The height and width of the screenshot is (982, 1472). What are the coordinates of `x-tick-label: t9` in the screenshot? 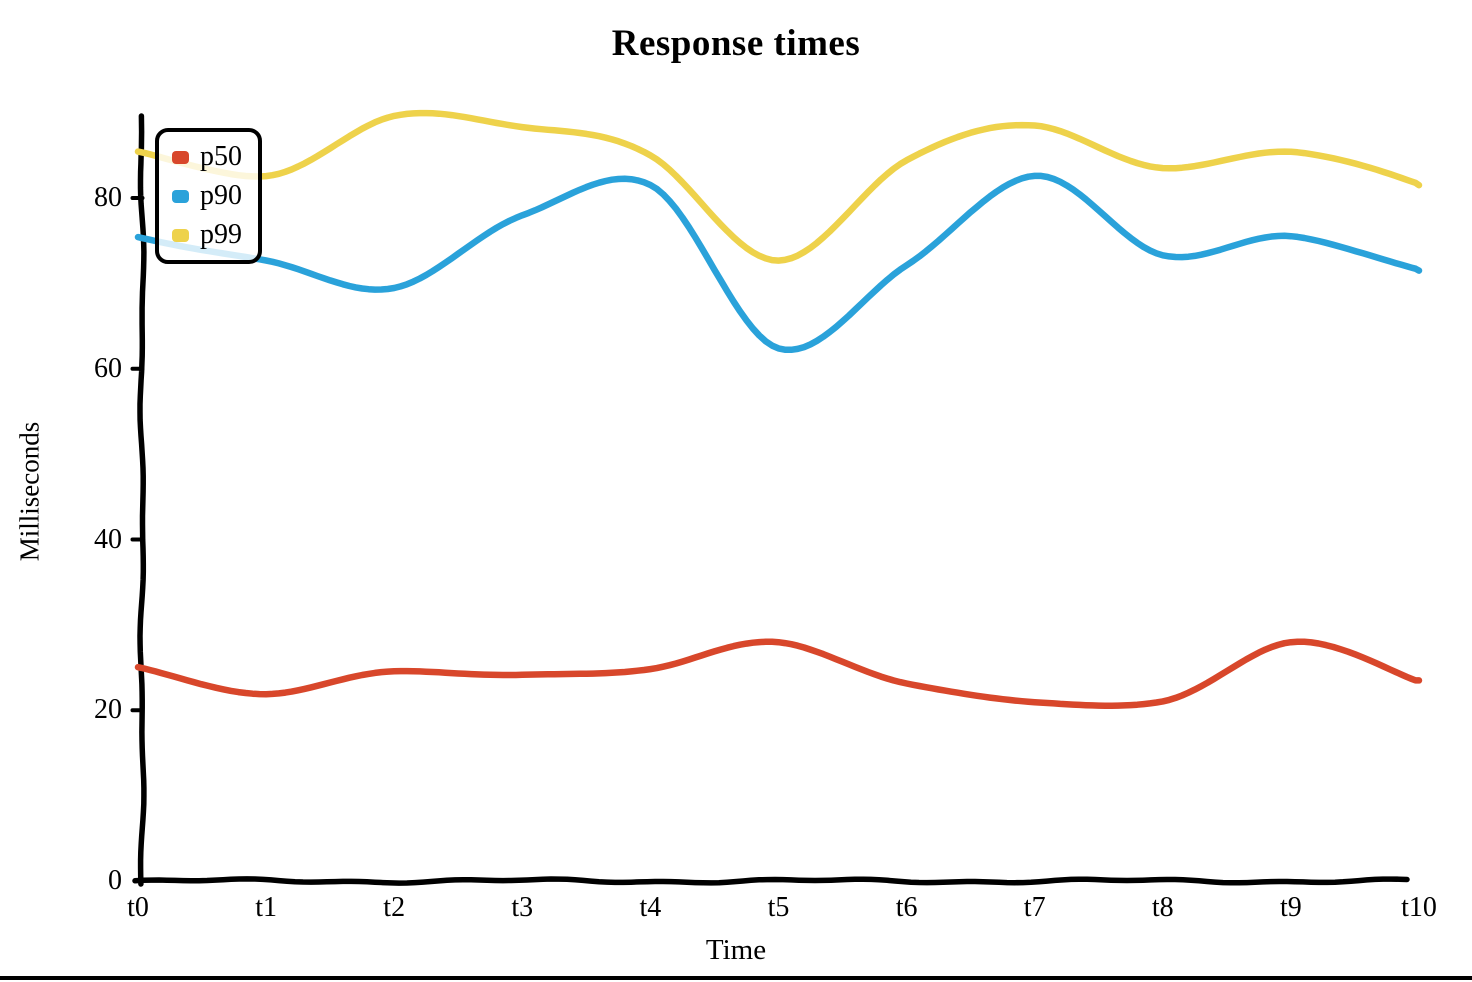 It's located at (1291, 907).